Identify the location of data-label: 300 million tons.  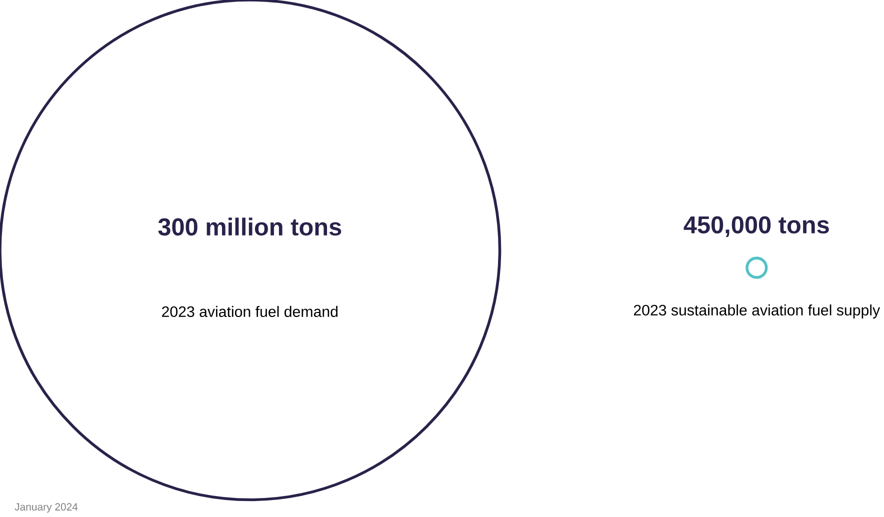
(250, 227).